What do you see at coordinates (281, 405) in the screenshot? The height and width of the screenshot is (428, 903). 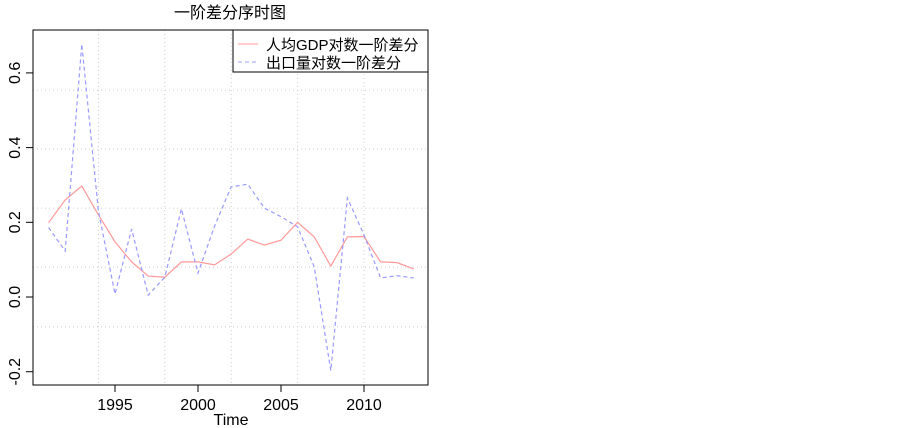 I see `x-tick-label: 2005` at bounding box center [281, 405].